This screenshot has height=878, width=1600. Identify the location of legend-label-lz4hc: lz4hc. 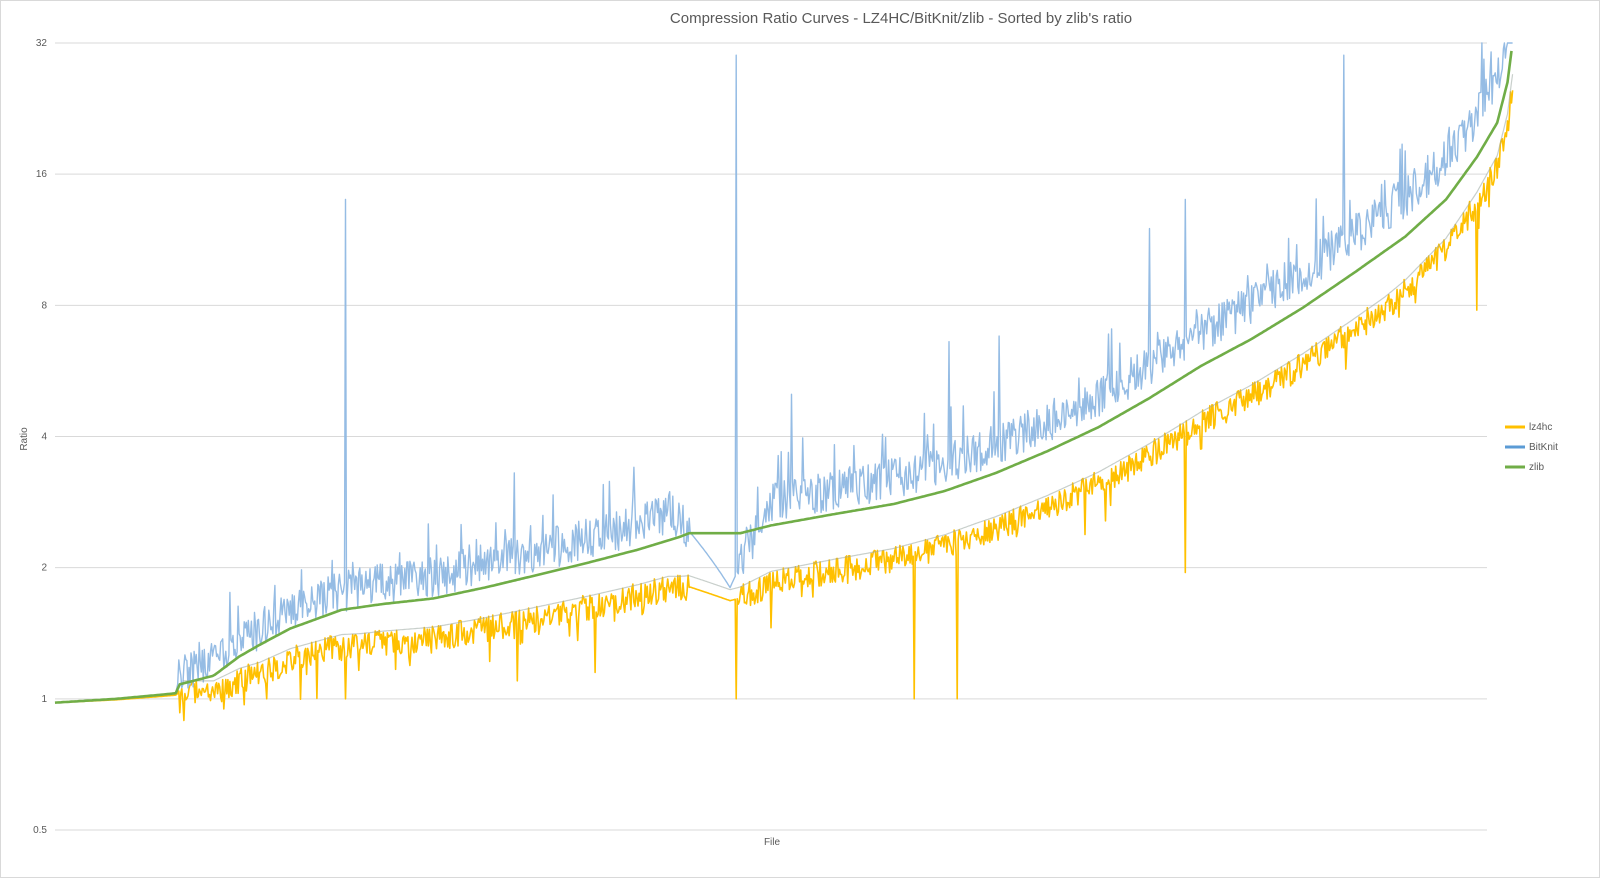
(1540, 427).